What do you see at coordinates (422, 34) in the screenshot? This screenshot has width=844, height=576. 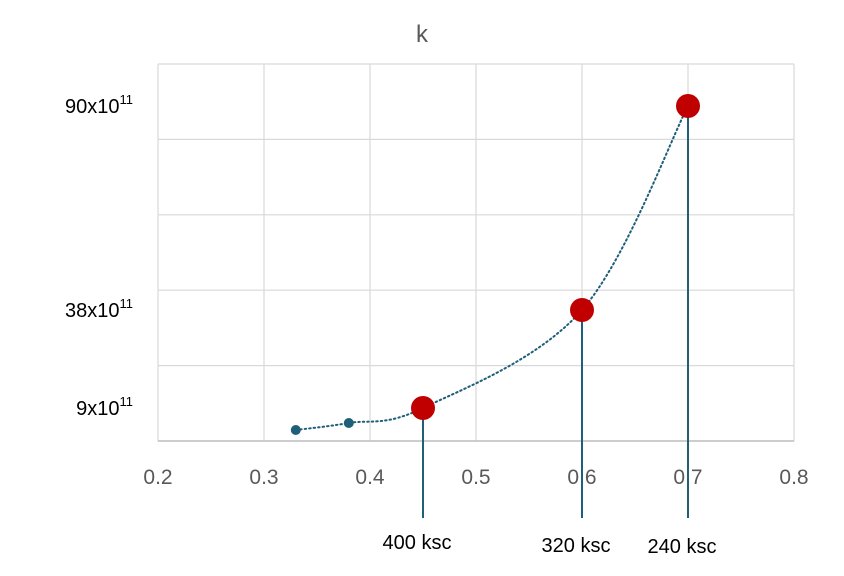 I see `chart-title: k` at bounding box center [422, 34].